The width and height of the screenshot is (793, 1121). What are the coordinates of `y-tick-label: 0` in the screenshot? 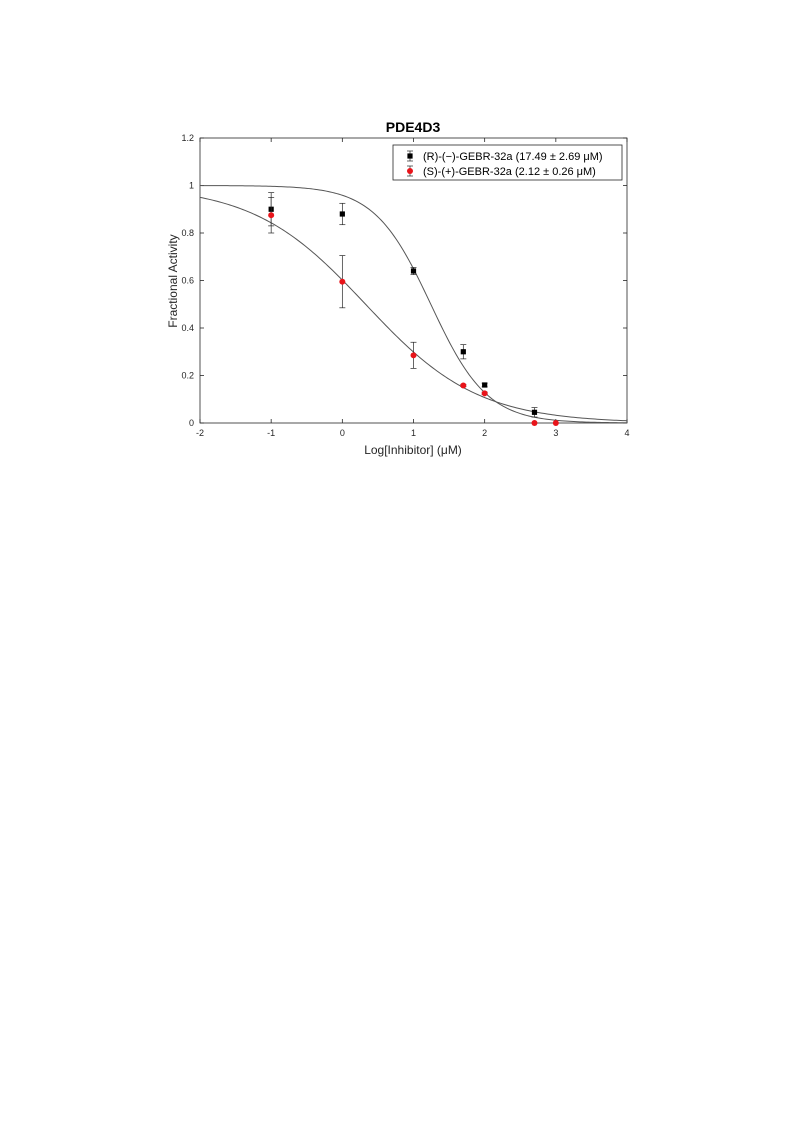 It's located at (191, 423).